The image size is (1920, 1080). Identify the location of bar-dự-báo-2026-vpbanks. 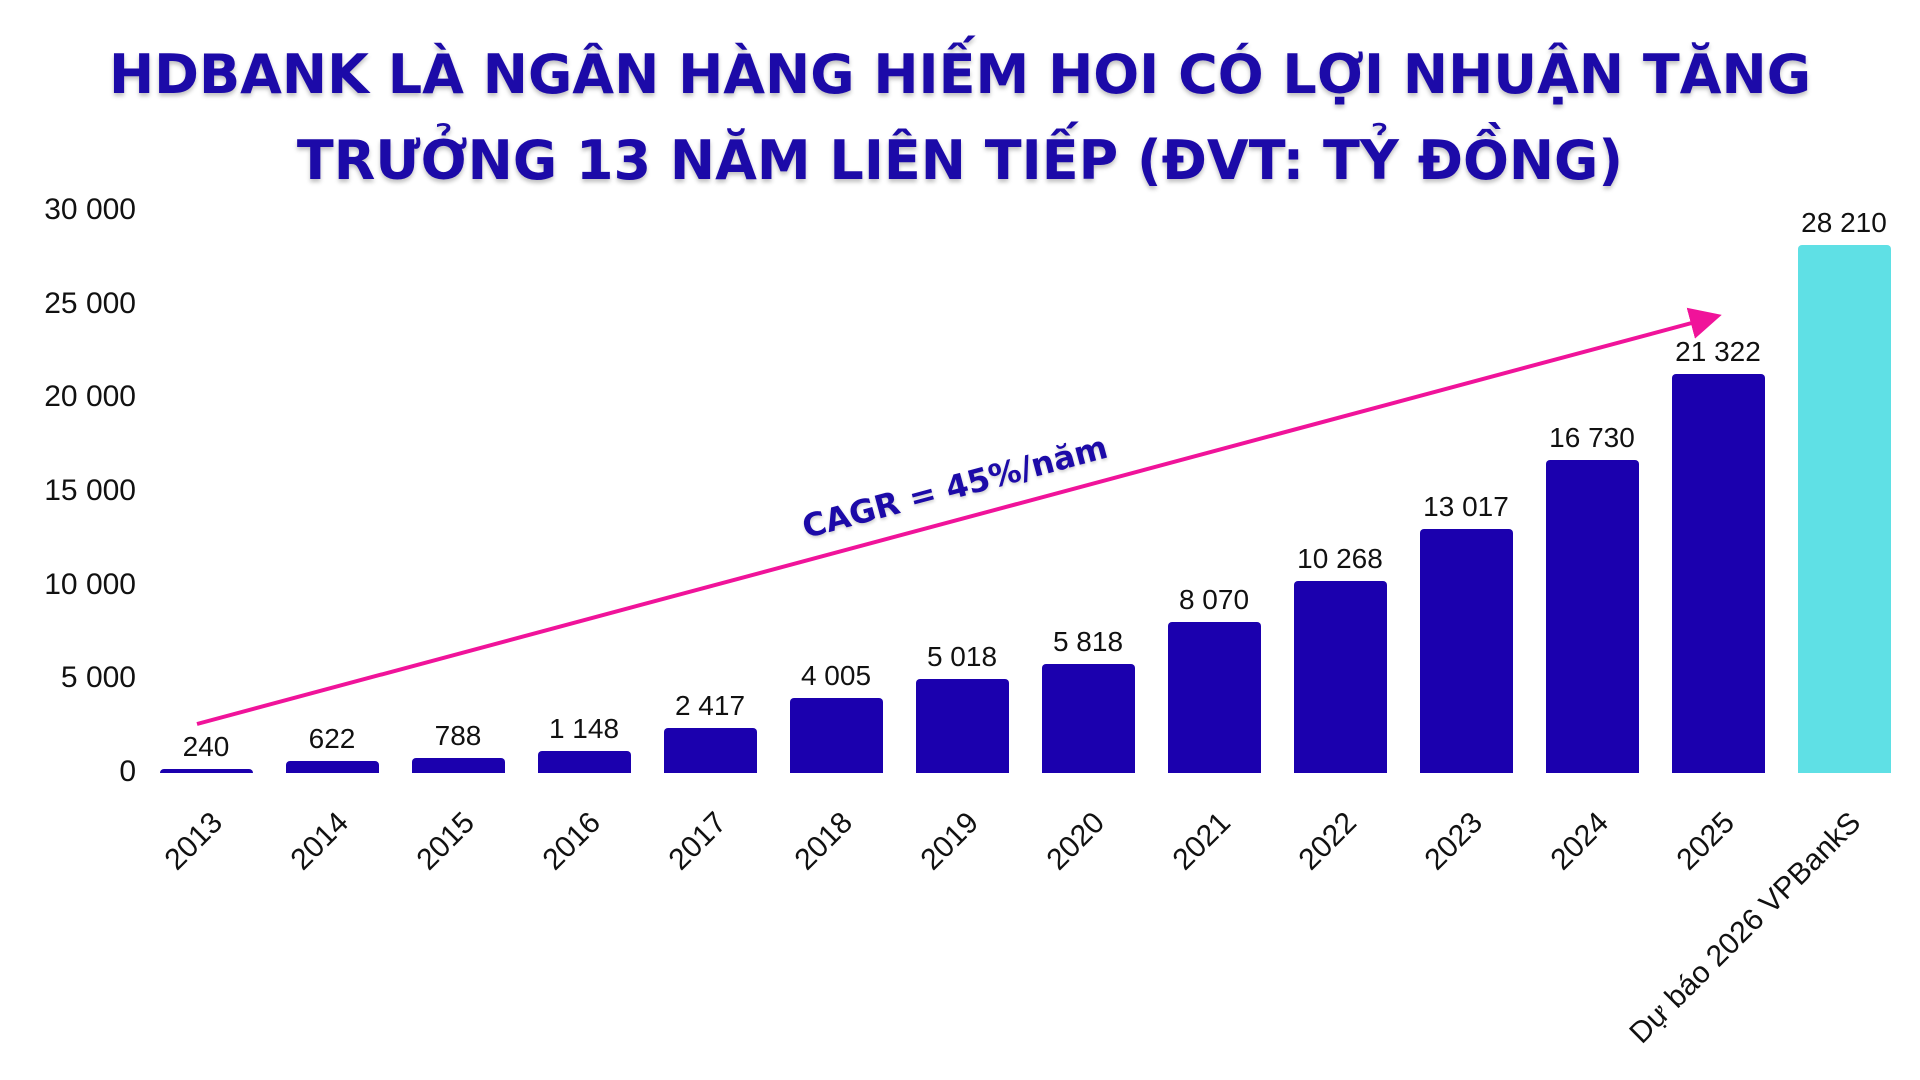
(1844, 508).